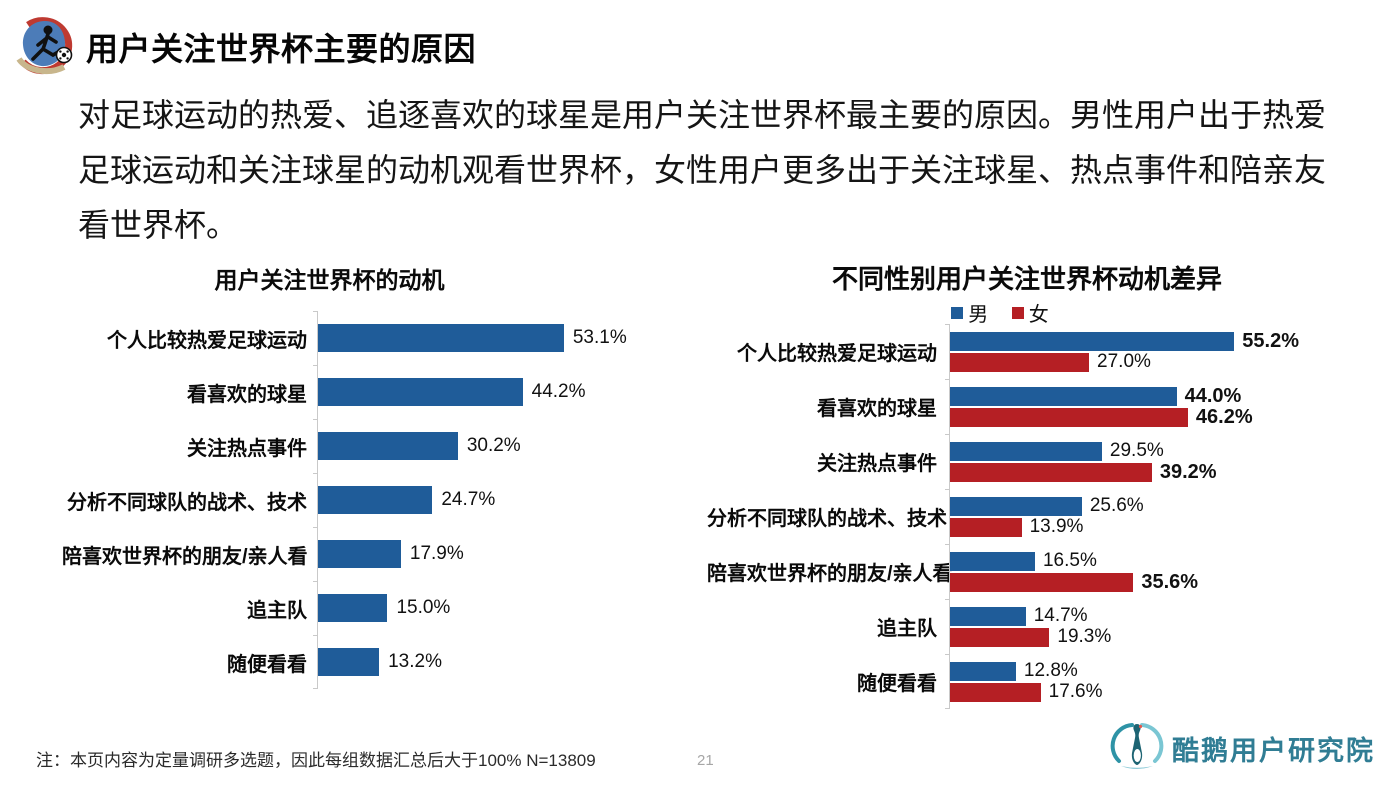  Describe the element at coordinates (423, 608) in the screenshot. I see `chart1-value-label: 15.0%` at that location.